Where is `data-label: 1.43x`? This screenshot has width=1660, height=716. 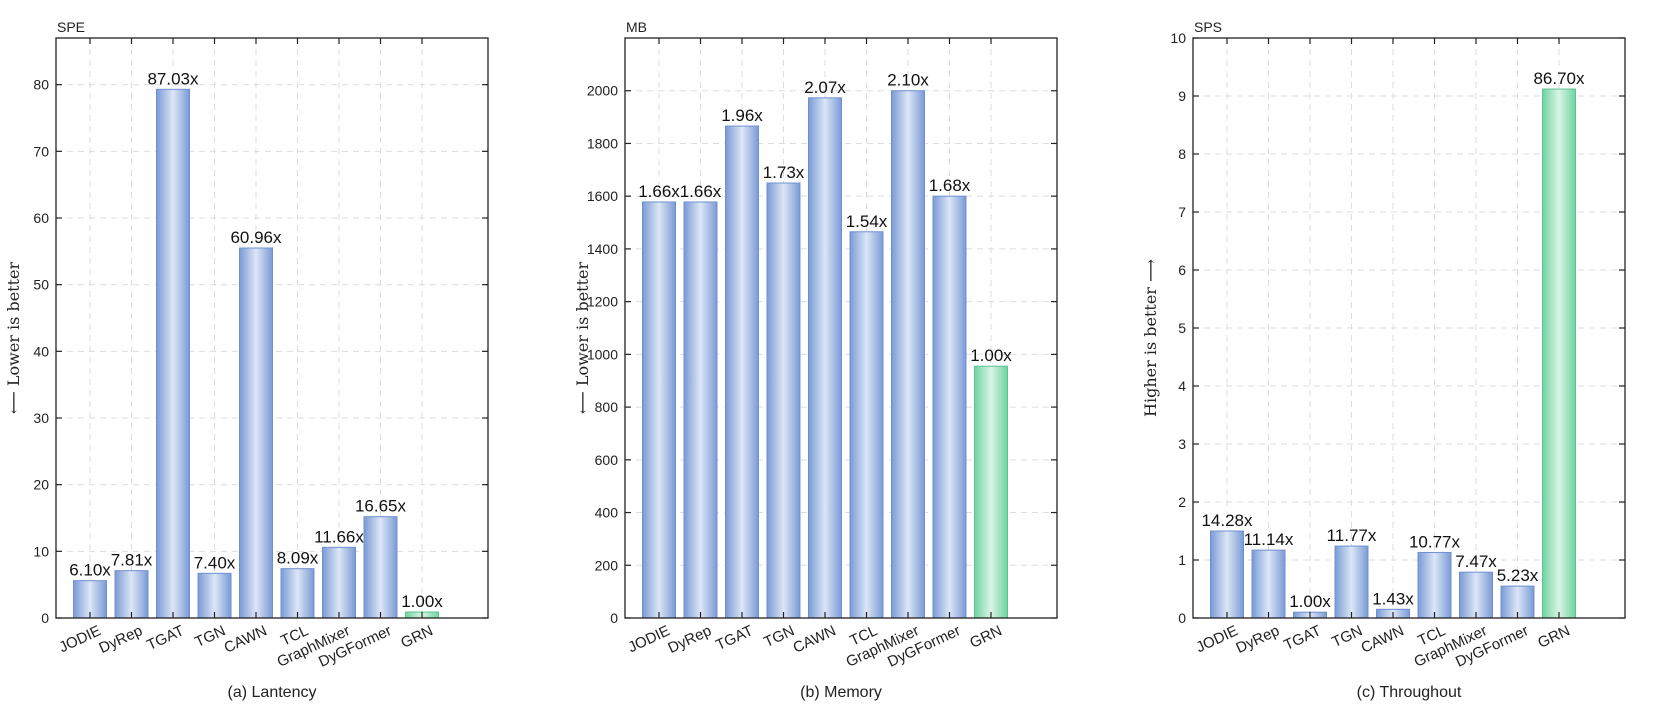 data-label: 1.43x is located at coordinates (1393, 598).